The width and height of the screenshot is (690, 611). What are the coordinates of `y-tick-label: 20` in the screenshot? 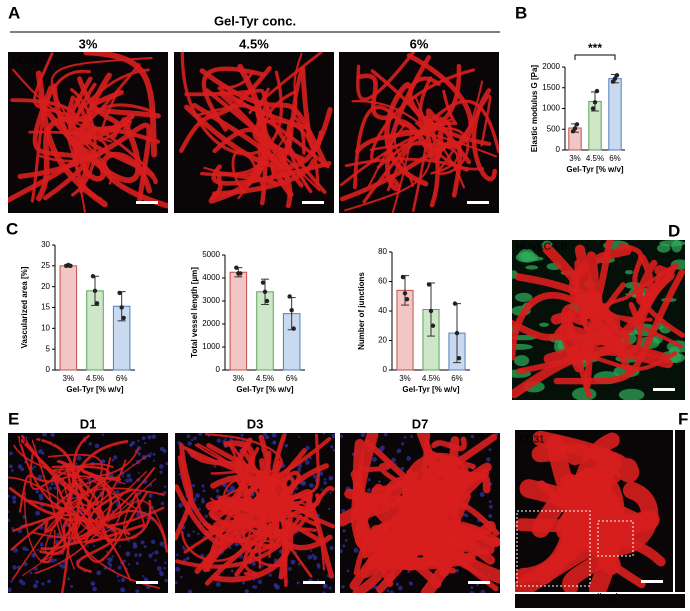 It's located at (45, 286).